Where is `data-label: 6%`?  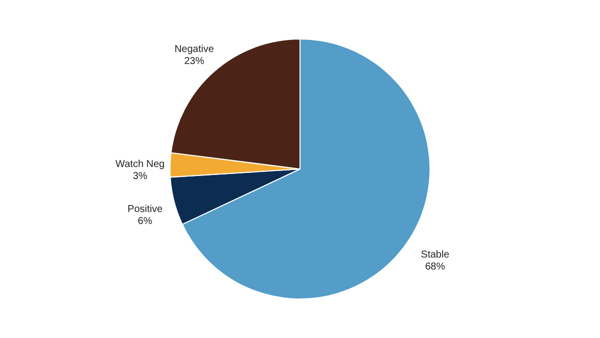 data-label: 6% is located at coordinates (145, 221).